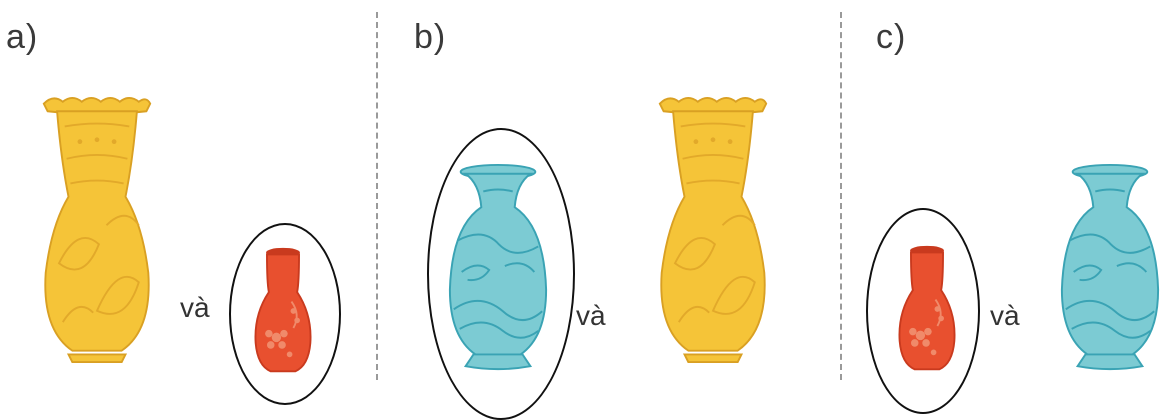  I want to click on connector-word-b: và, so click(591, 315).